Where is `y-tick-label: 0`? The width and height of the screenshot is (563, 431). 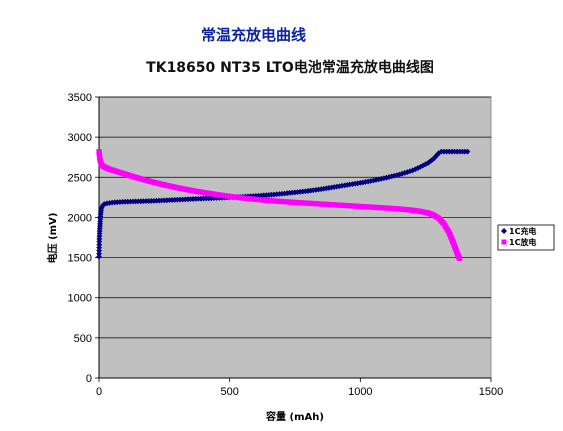
y-tick-label: 0 is located at coordinates (89, 379).